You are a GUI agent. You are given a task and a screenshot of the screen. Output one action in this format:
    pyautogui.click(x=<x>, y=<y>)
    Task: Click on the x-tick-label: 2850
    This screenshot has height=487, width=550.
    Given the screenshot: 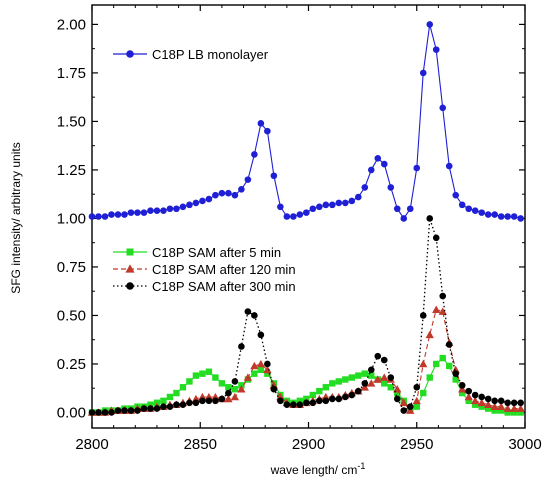 What is the action you would take?
    pyautogui.click(x=200, y=444)
    